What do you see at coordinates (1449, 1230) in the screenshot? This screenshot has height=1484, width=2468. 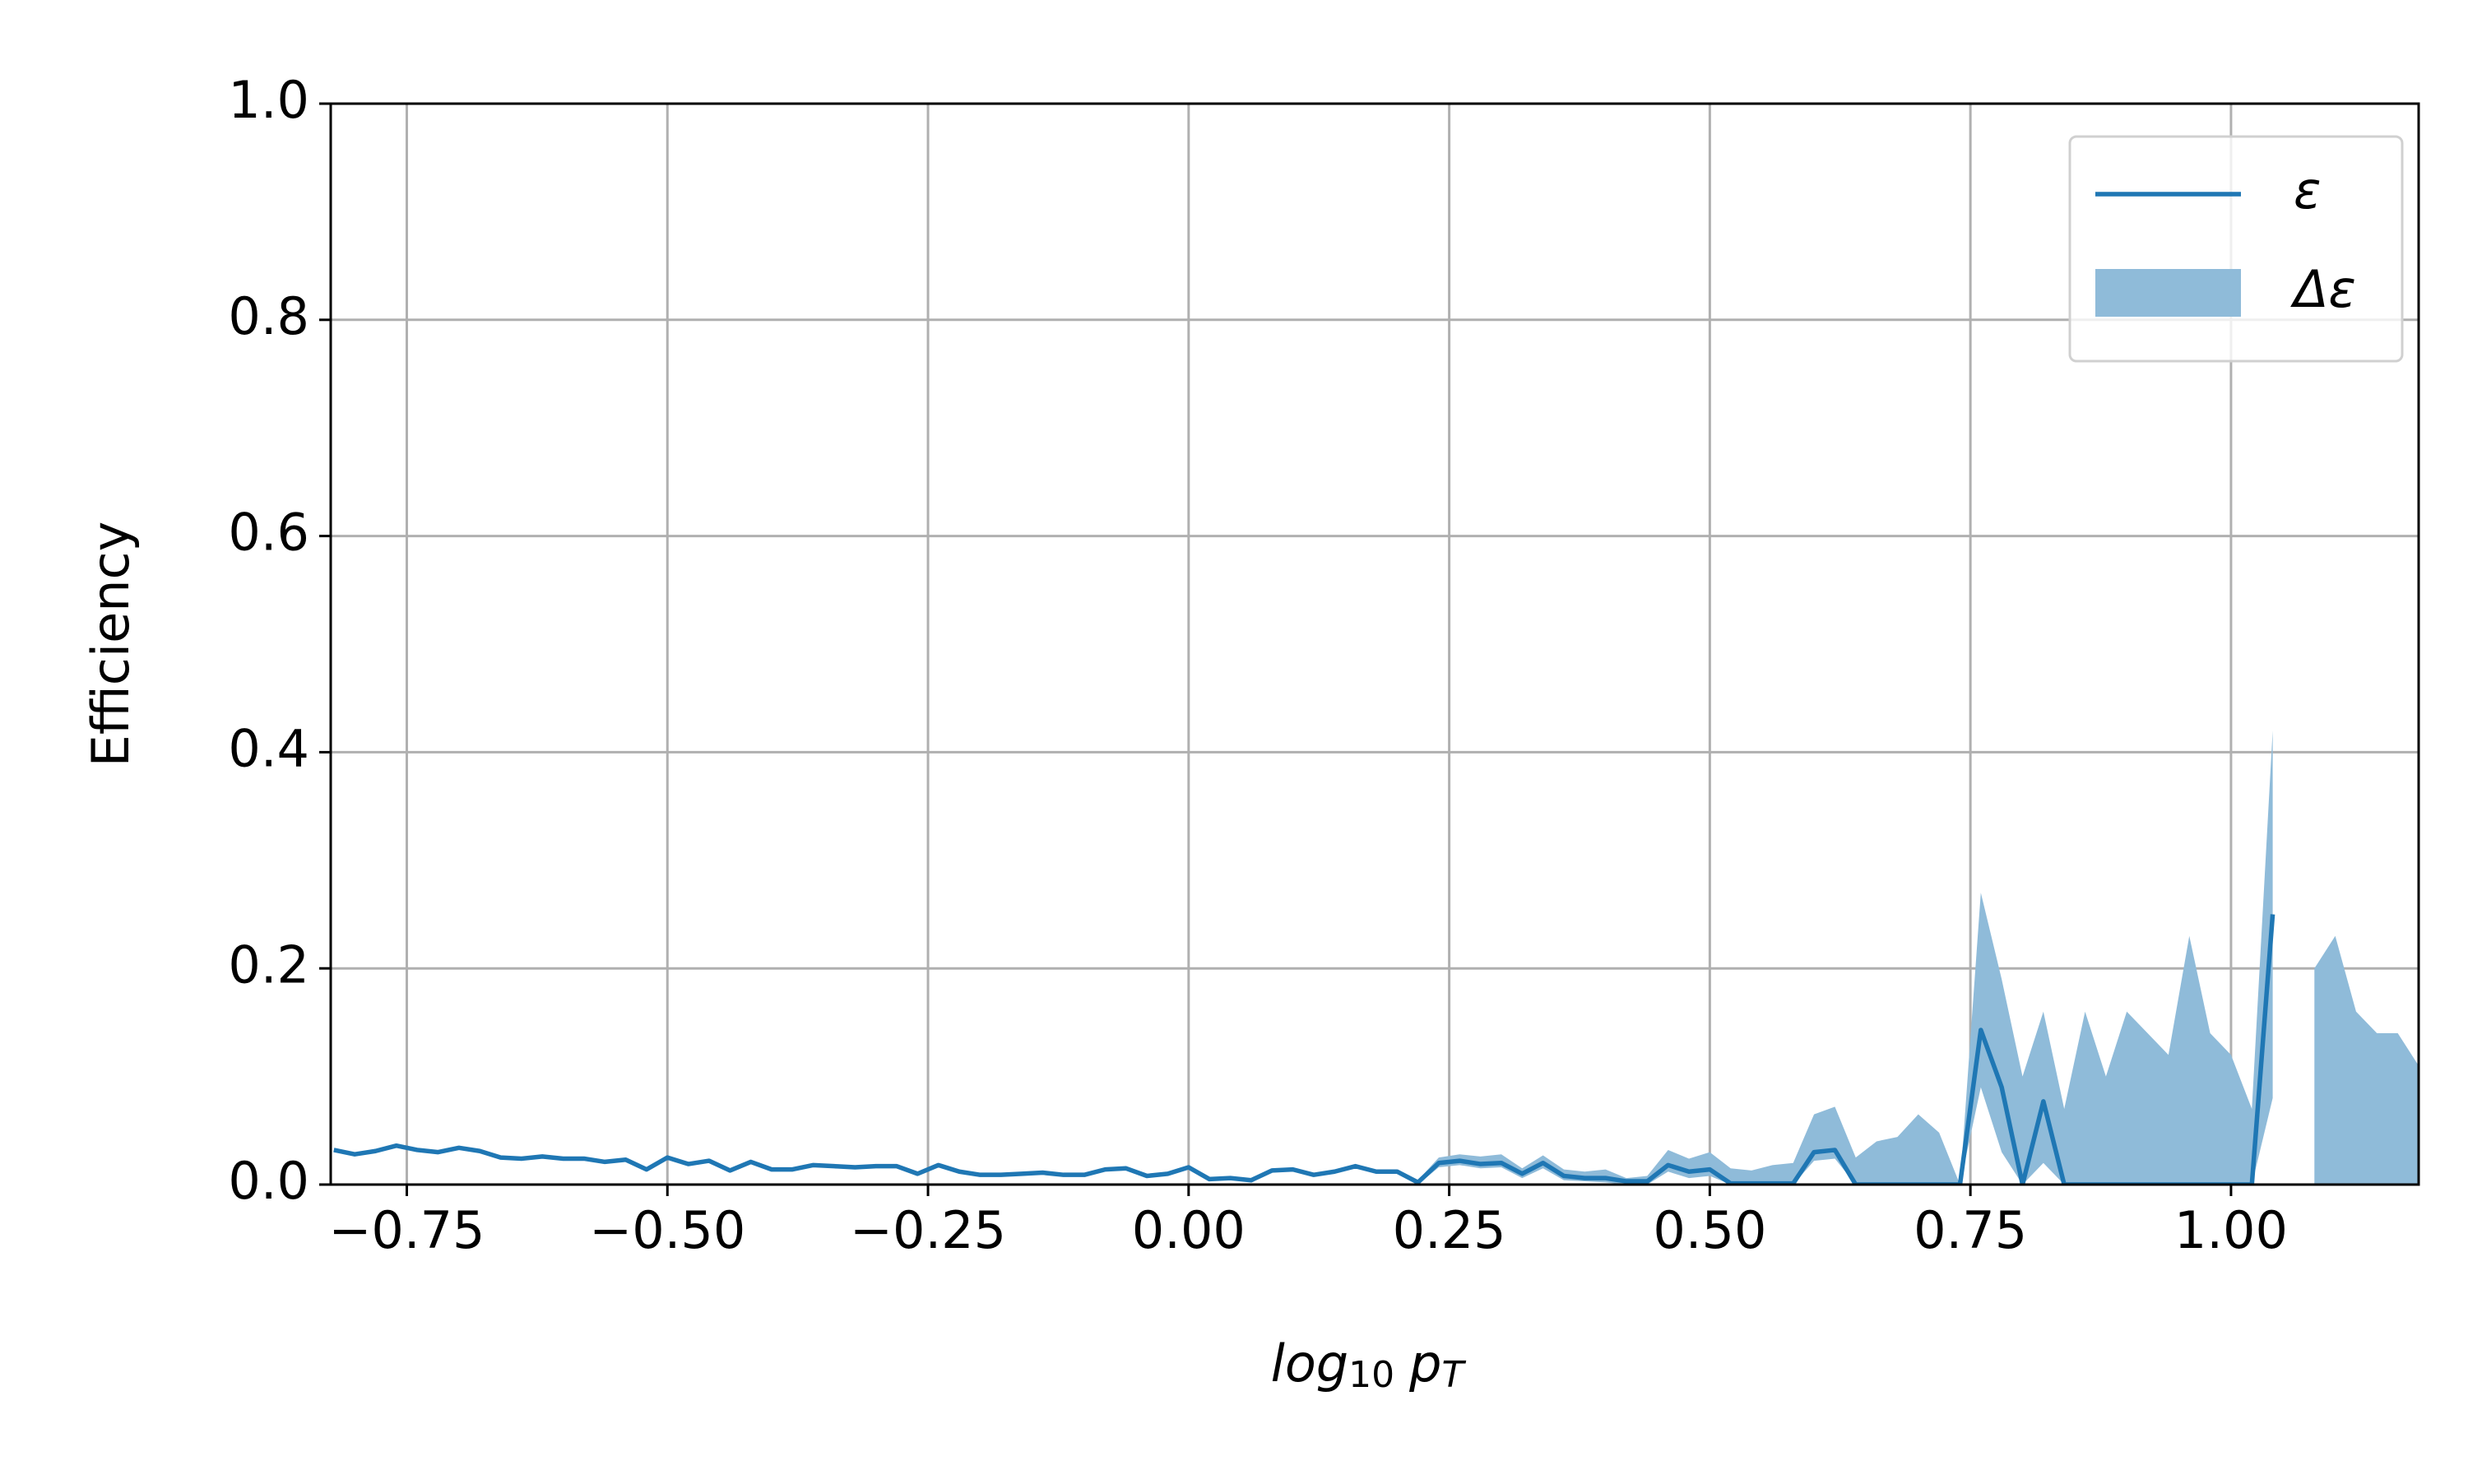 I see `x-tick-label: 0.25` at bounding box center [1449, 1230].